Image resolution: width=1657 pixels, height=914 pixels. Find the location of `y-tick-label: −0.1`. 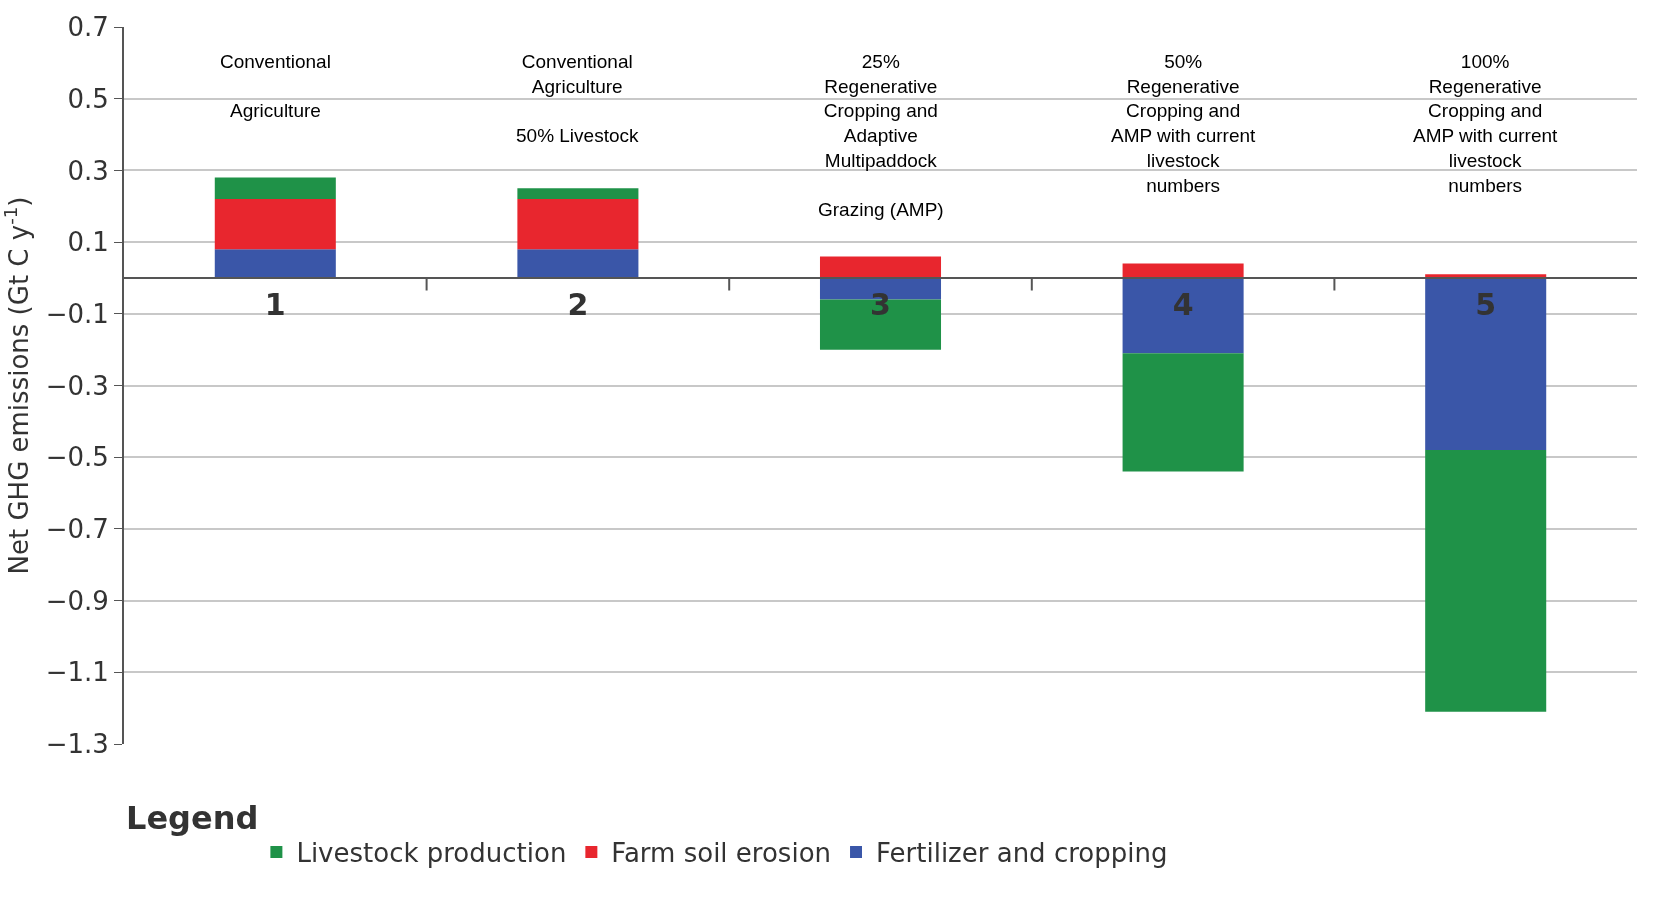

y-tick-label: −0.1 is located at coordinates (77, 313).